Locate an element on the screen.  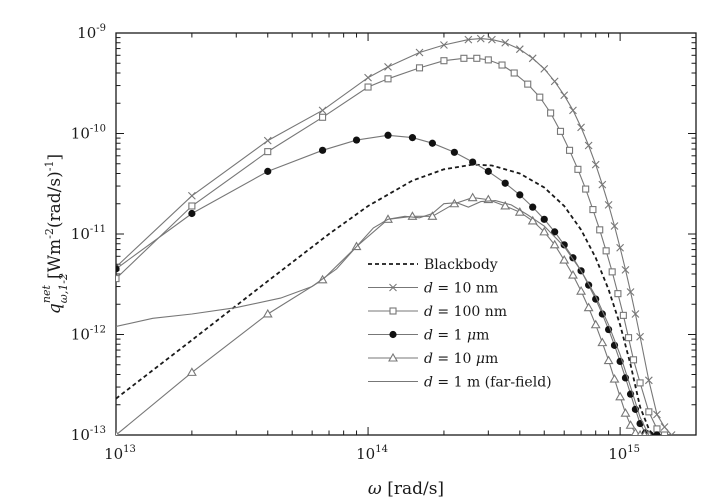
y-tick-label: 10-9 is located at coordinates (91, 32).